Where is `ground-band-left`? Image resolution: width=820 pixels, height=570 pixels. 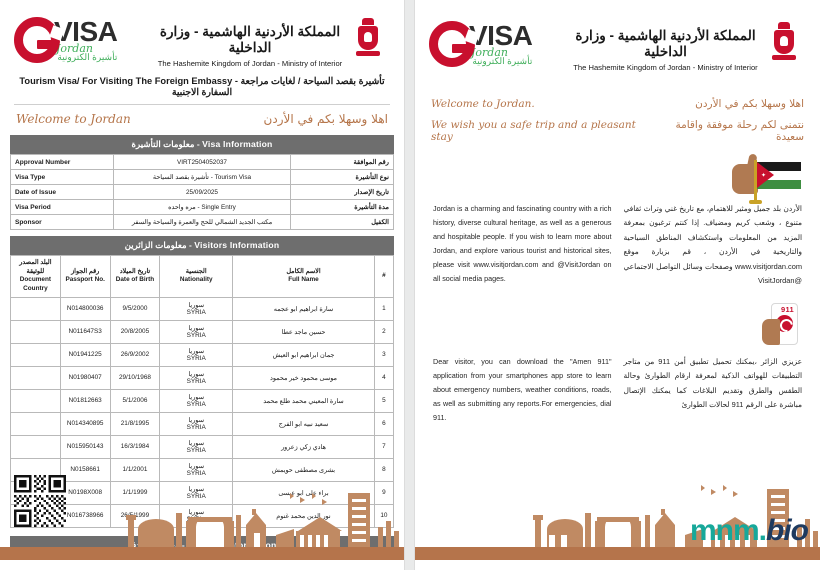
ground-band-left is located at coordinates (202, 553).